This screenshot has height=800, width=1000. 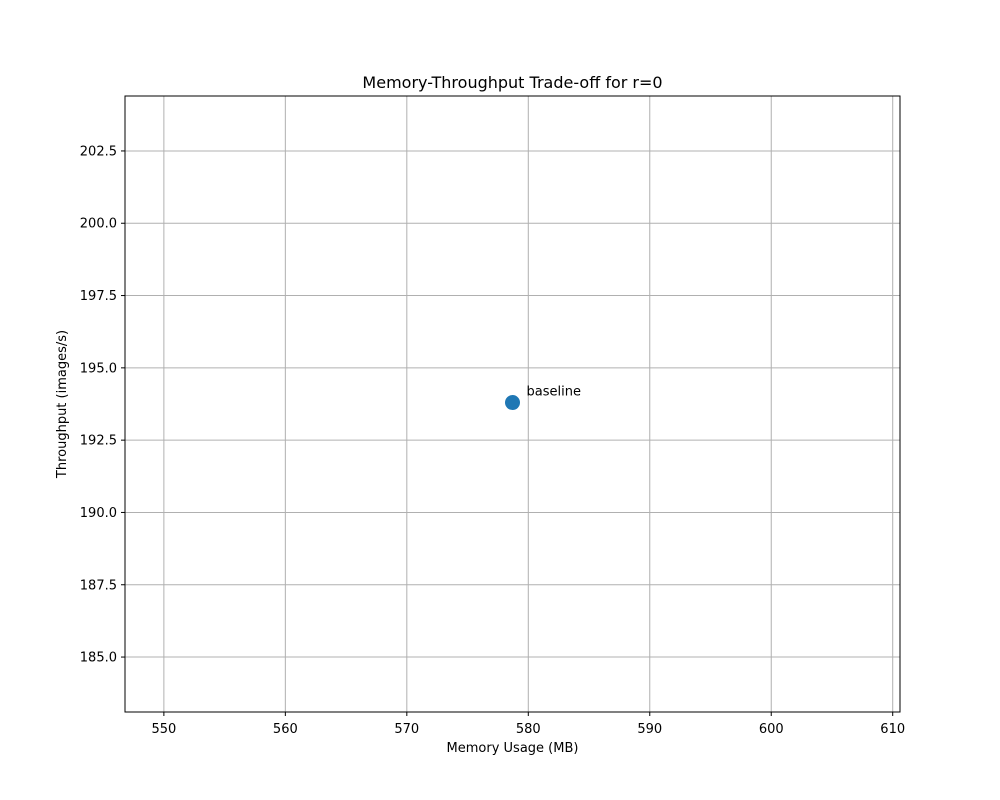 What do you see at coordinates (98, 224) in the screenshot?
I see `y-tick-label: 200.0` at bounding box center [98, 224].